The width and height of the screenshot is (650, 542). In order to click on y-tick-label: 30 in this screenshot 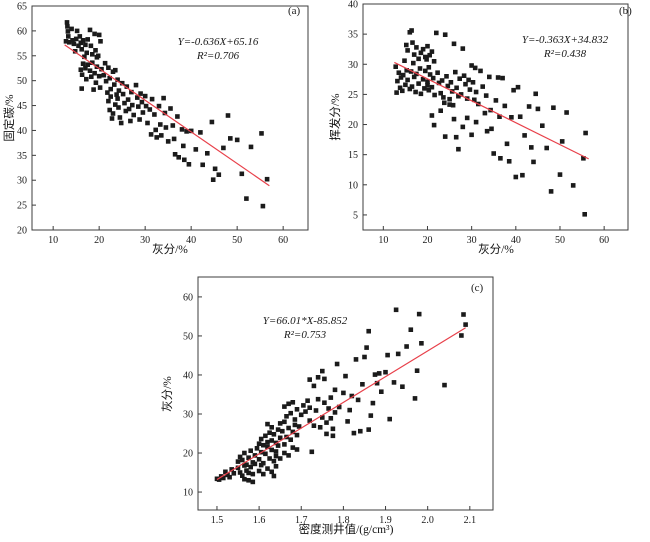, I will do `click(188, 414)`.